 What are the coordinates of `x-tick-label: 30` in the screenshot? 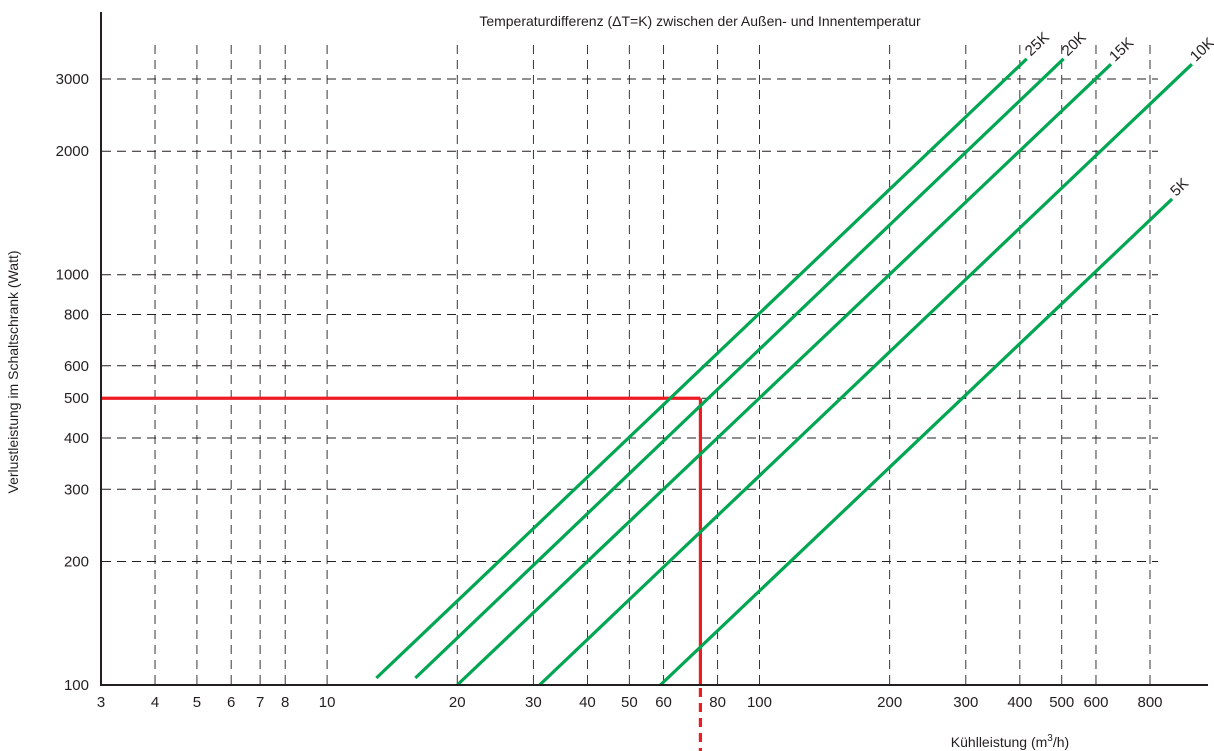 It's located at (533, 702).